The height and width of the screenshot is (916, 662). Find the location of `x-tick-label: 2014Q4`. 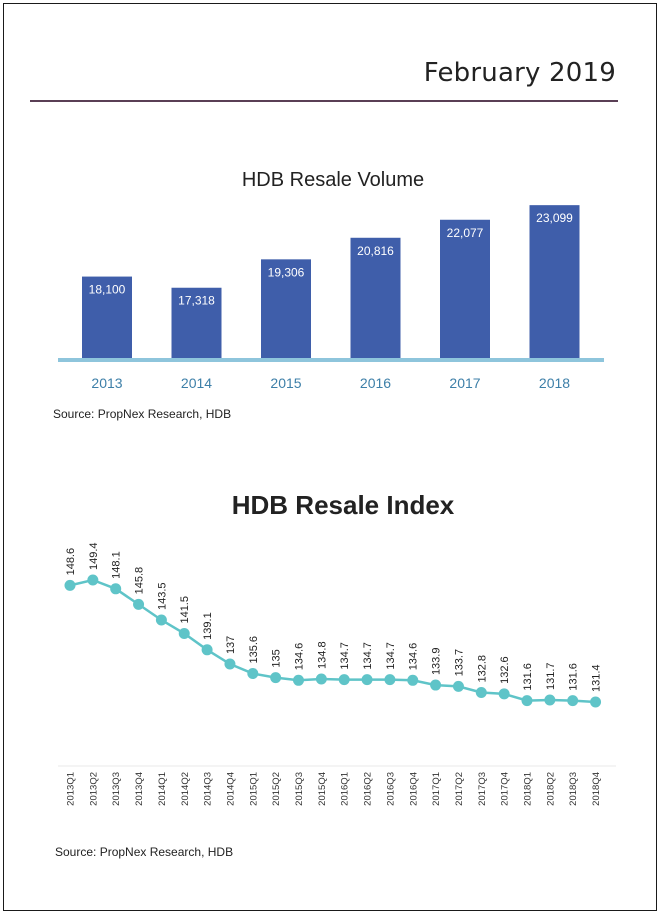

x-tick-label: 2014Q4 is located at coordinates (230, 789).